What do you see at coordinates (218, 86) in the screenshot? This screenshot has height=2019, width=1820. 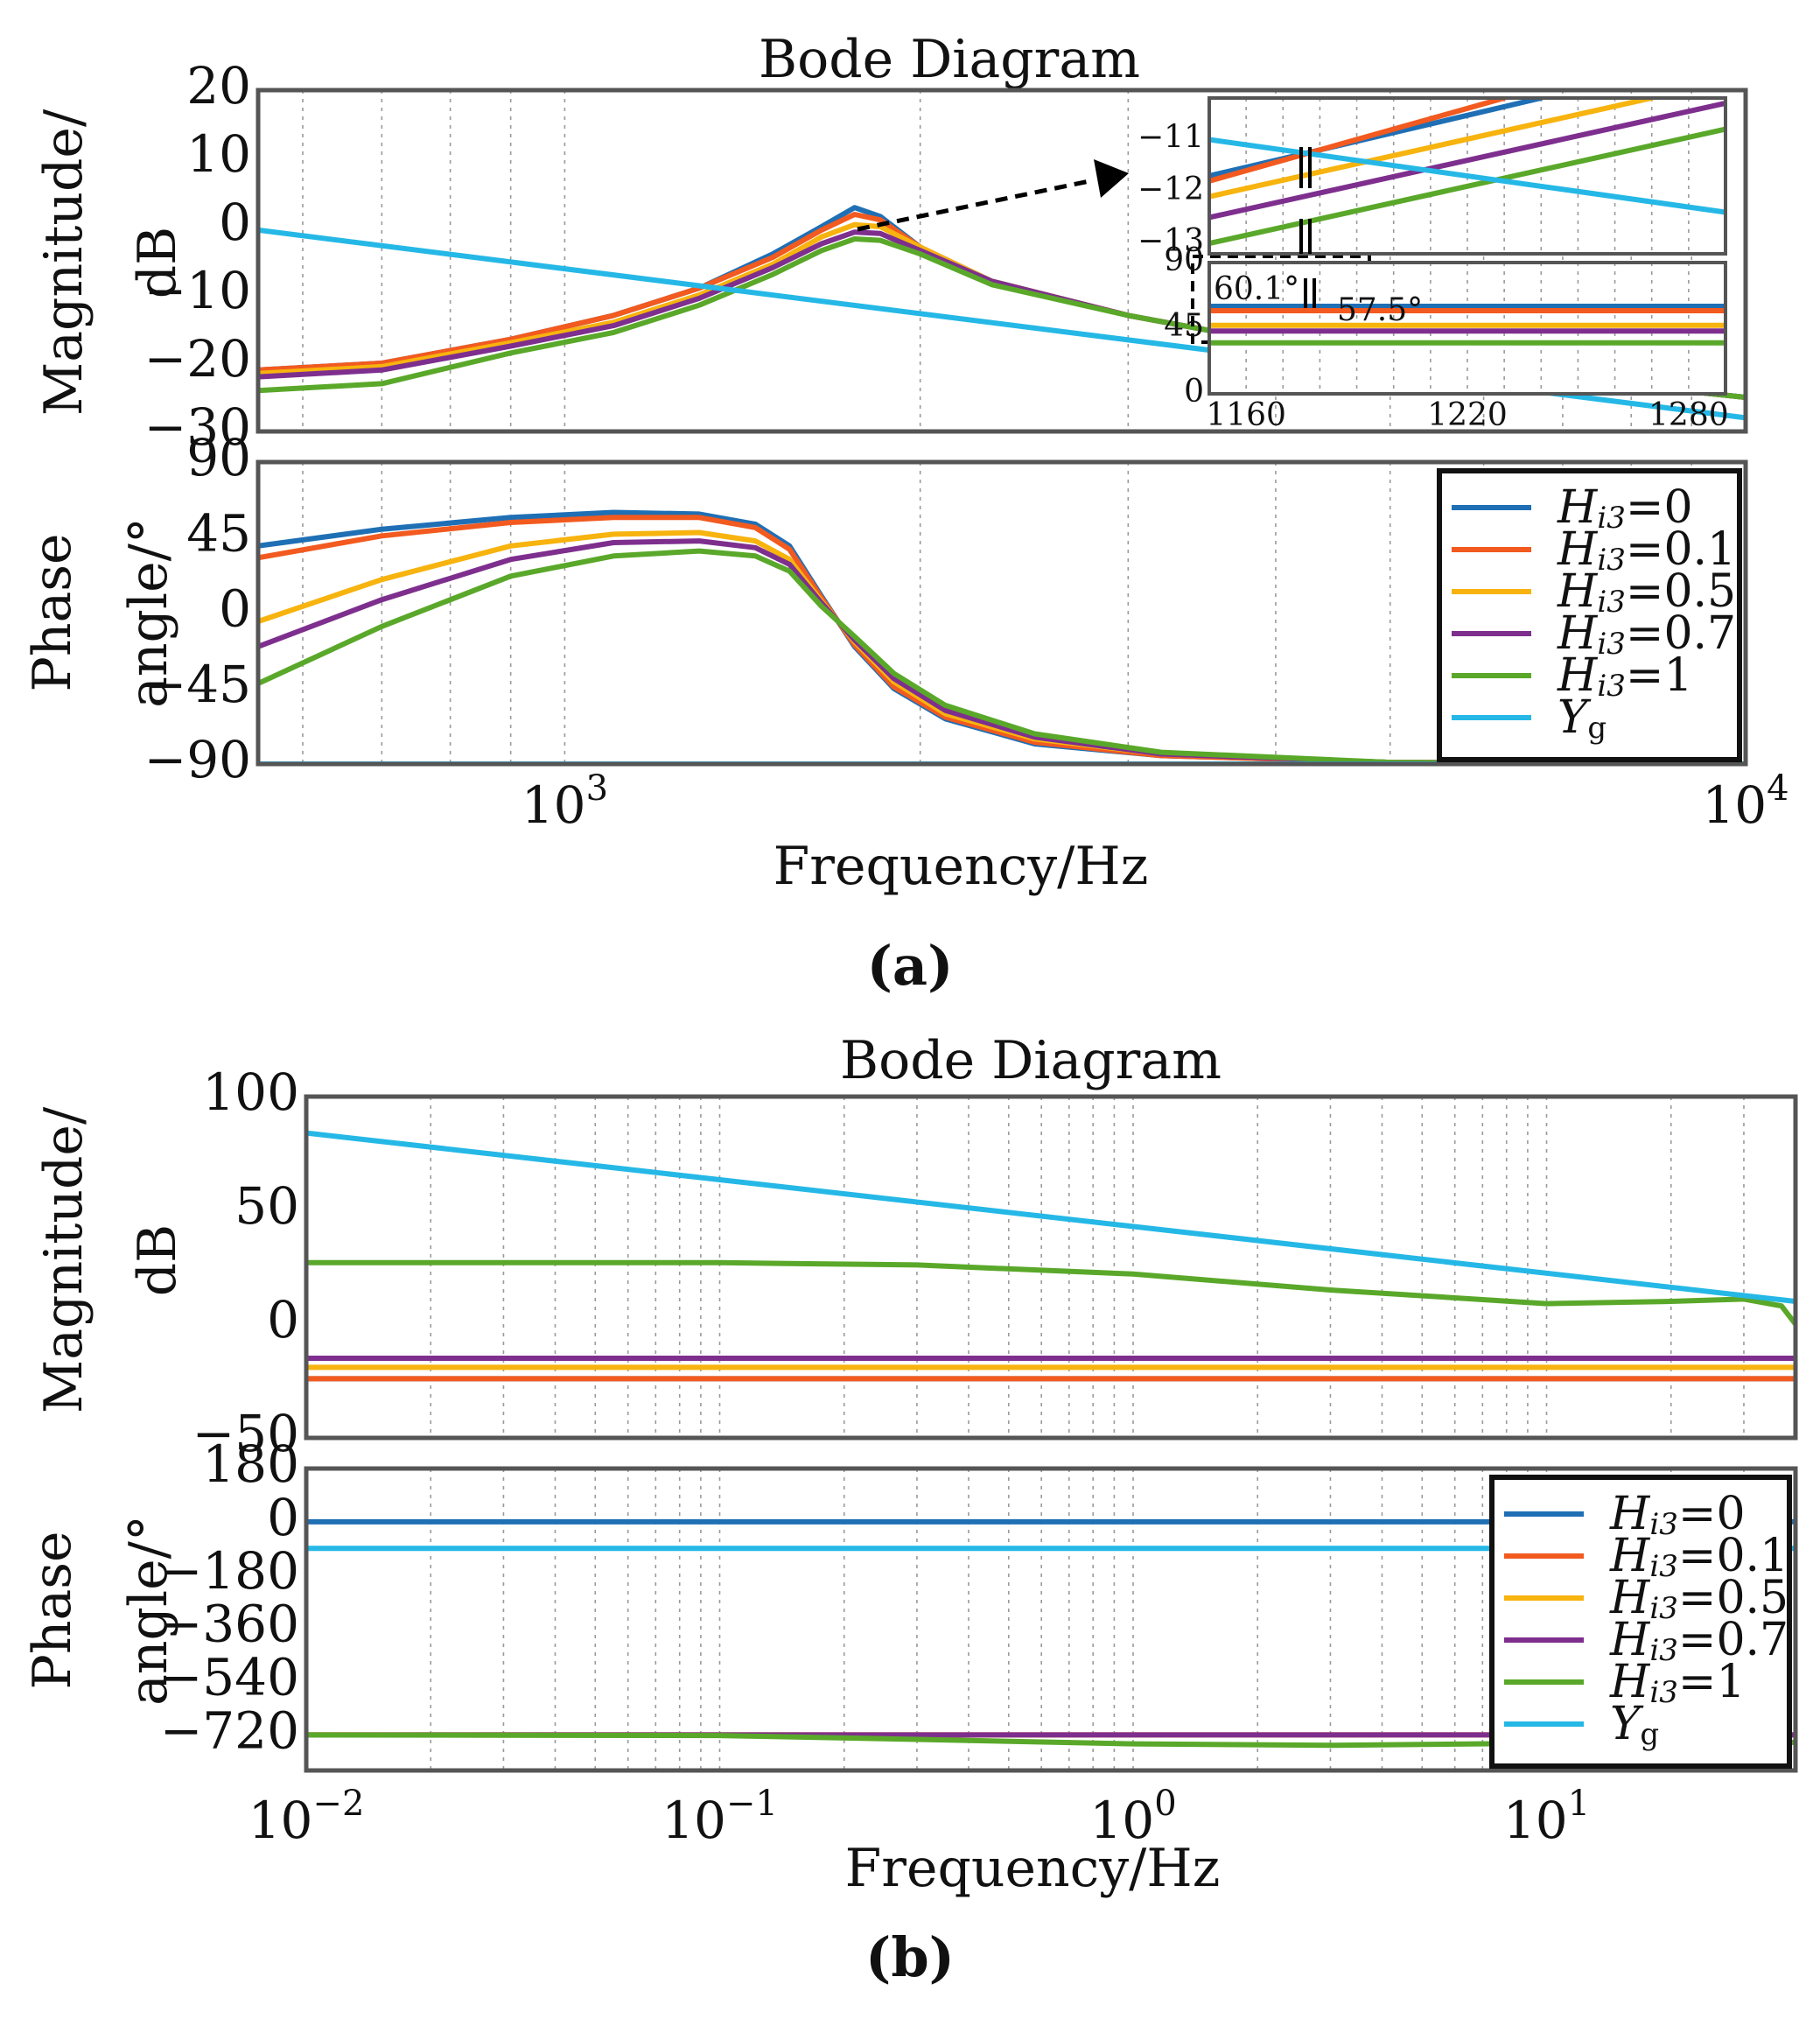 I see `panel-a-magnitude-ytick-label: 20` at bounding box center [218, 86].